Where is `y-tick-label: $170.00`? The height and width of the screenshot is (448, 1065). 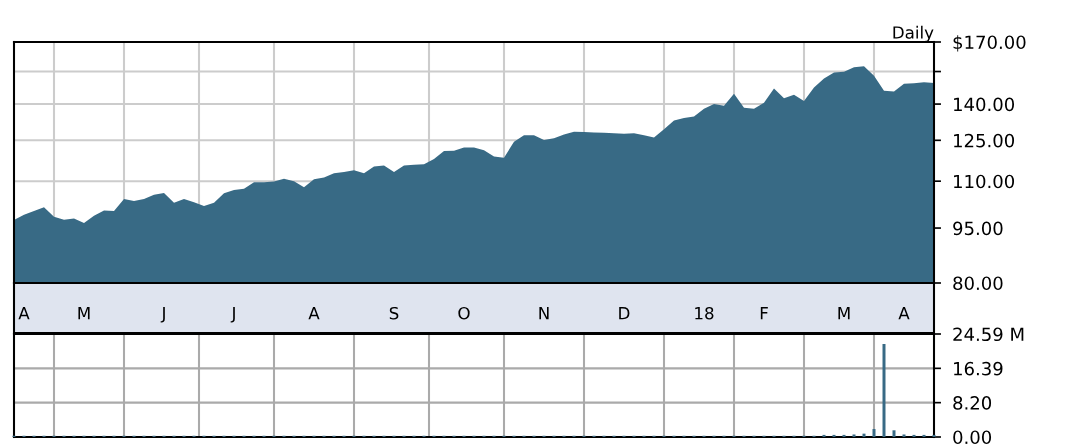
y-tick-label: $170.00 is located at coordinates (989, 43).